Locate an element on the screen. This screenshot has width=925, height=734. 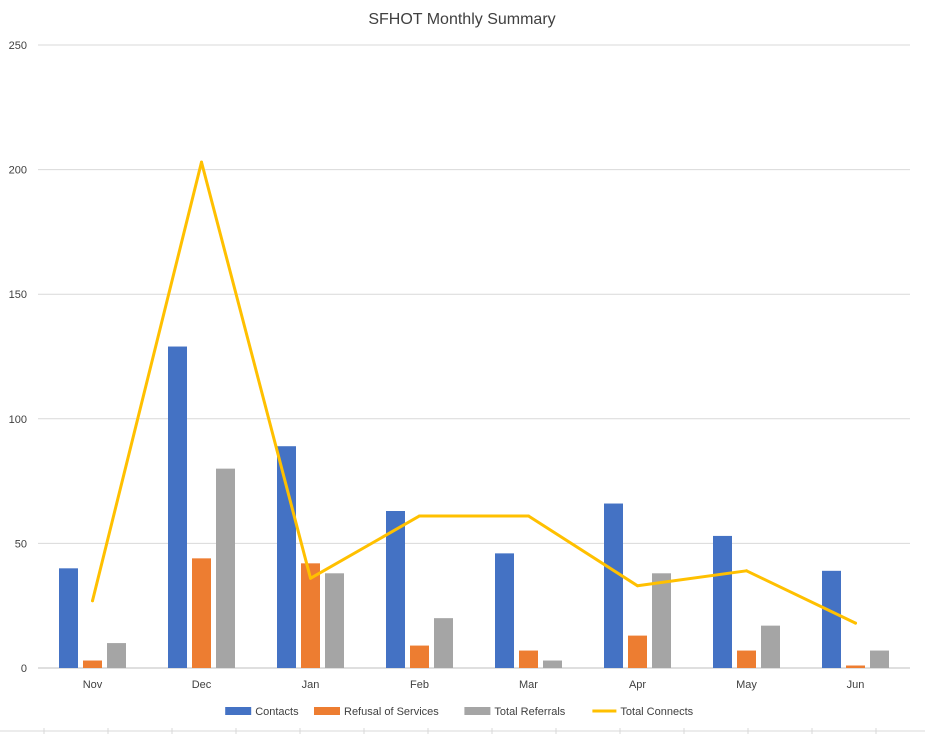
bar-total-referrals-feb is located at coordinates (443, 643).